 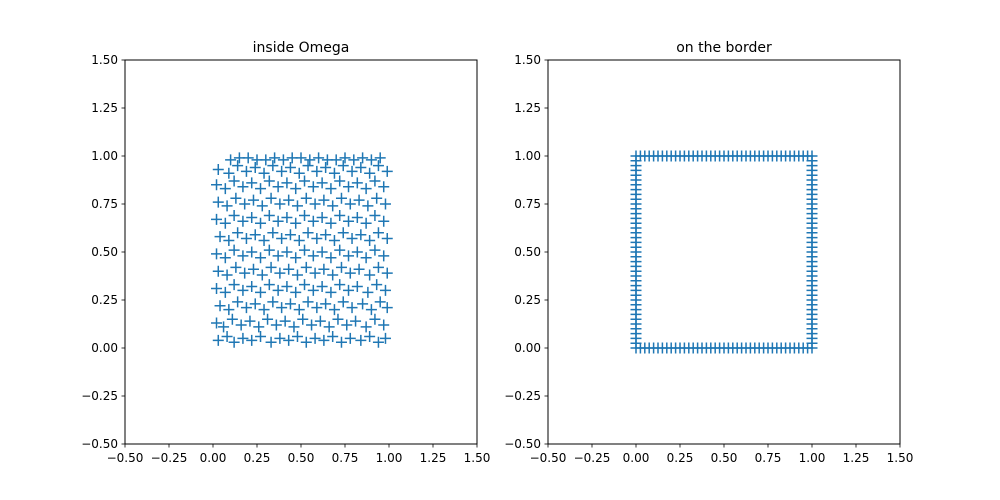 What do you see at coordinates (477, 458) in the screenshot?
I see `x-tick-label: 1.50` at bounding box center [477, 458].